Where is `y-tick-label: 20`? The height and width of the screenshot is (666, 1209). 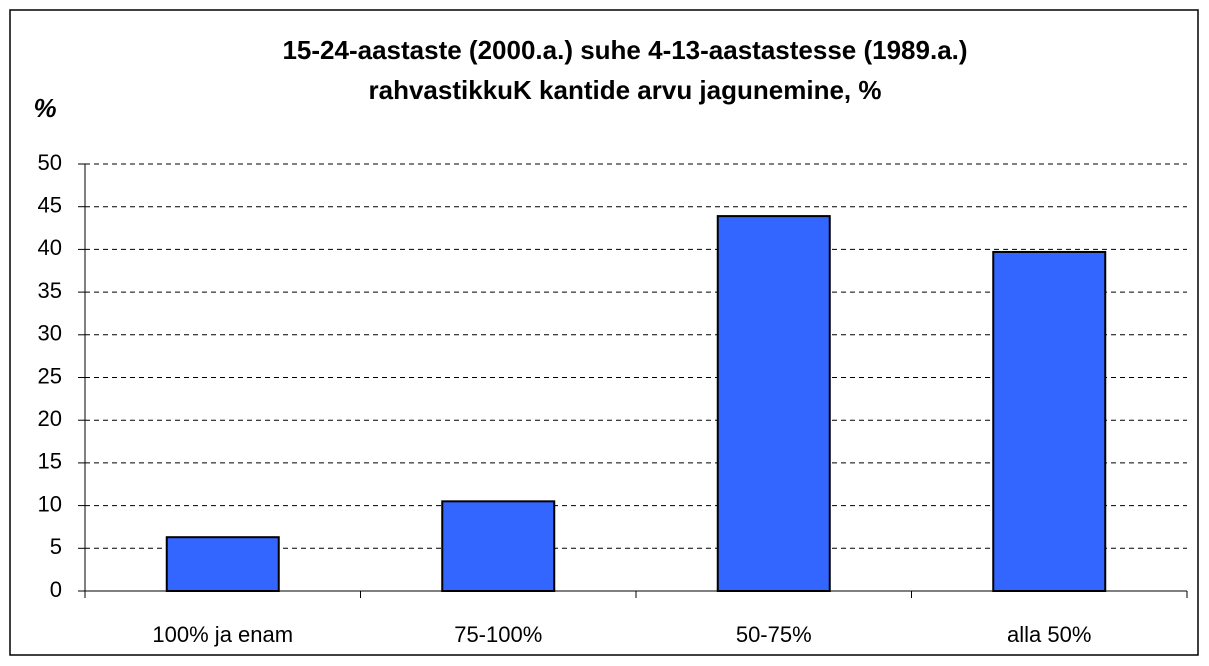 y-tick-label: 20 is located at coordinates (50, 418).